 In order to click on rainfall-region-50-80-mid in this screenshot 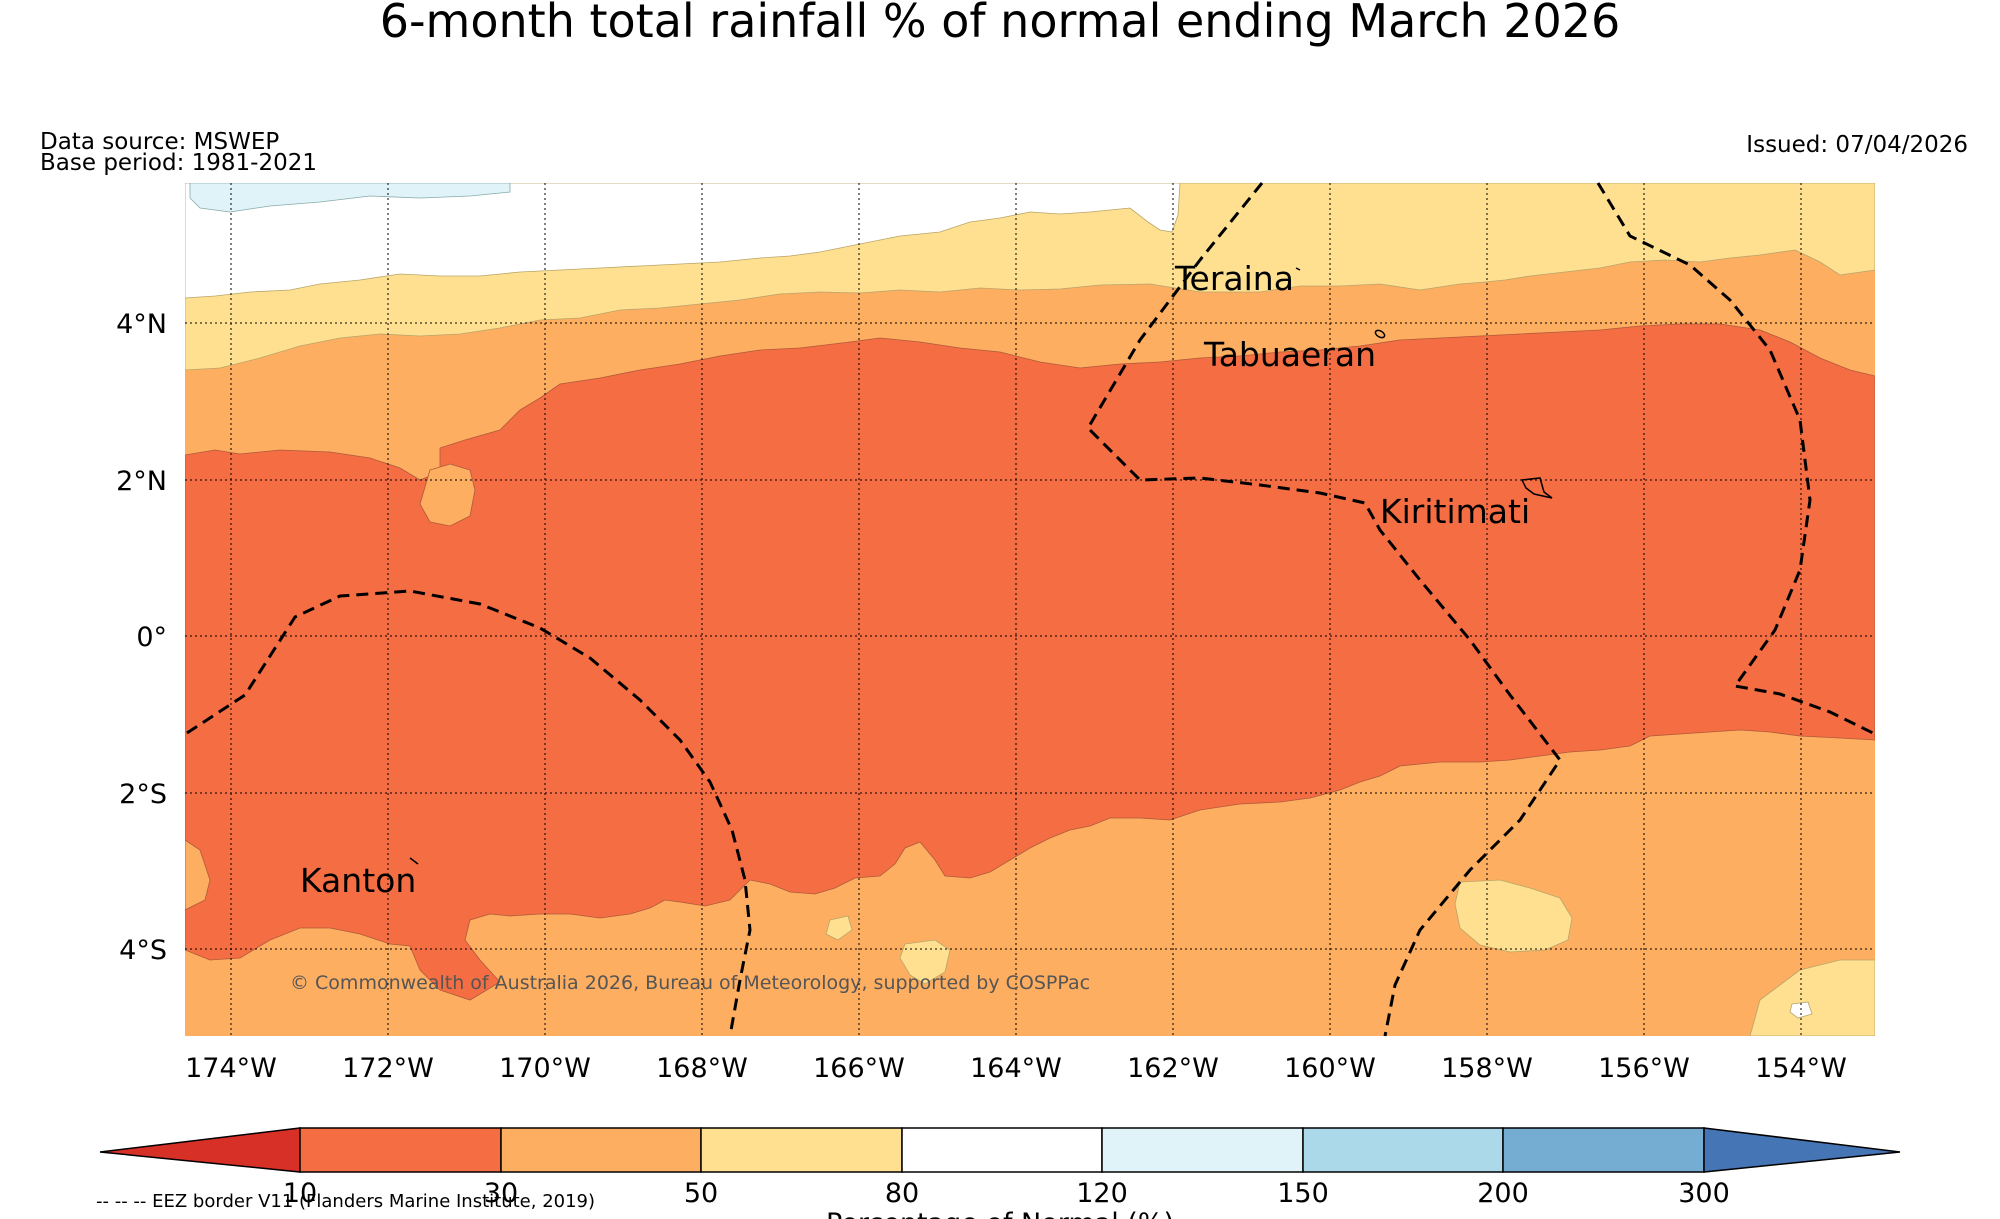, I will do `click(925, 962)`.